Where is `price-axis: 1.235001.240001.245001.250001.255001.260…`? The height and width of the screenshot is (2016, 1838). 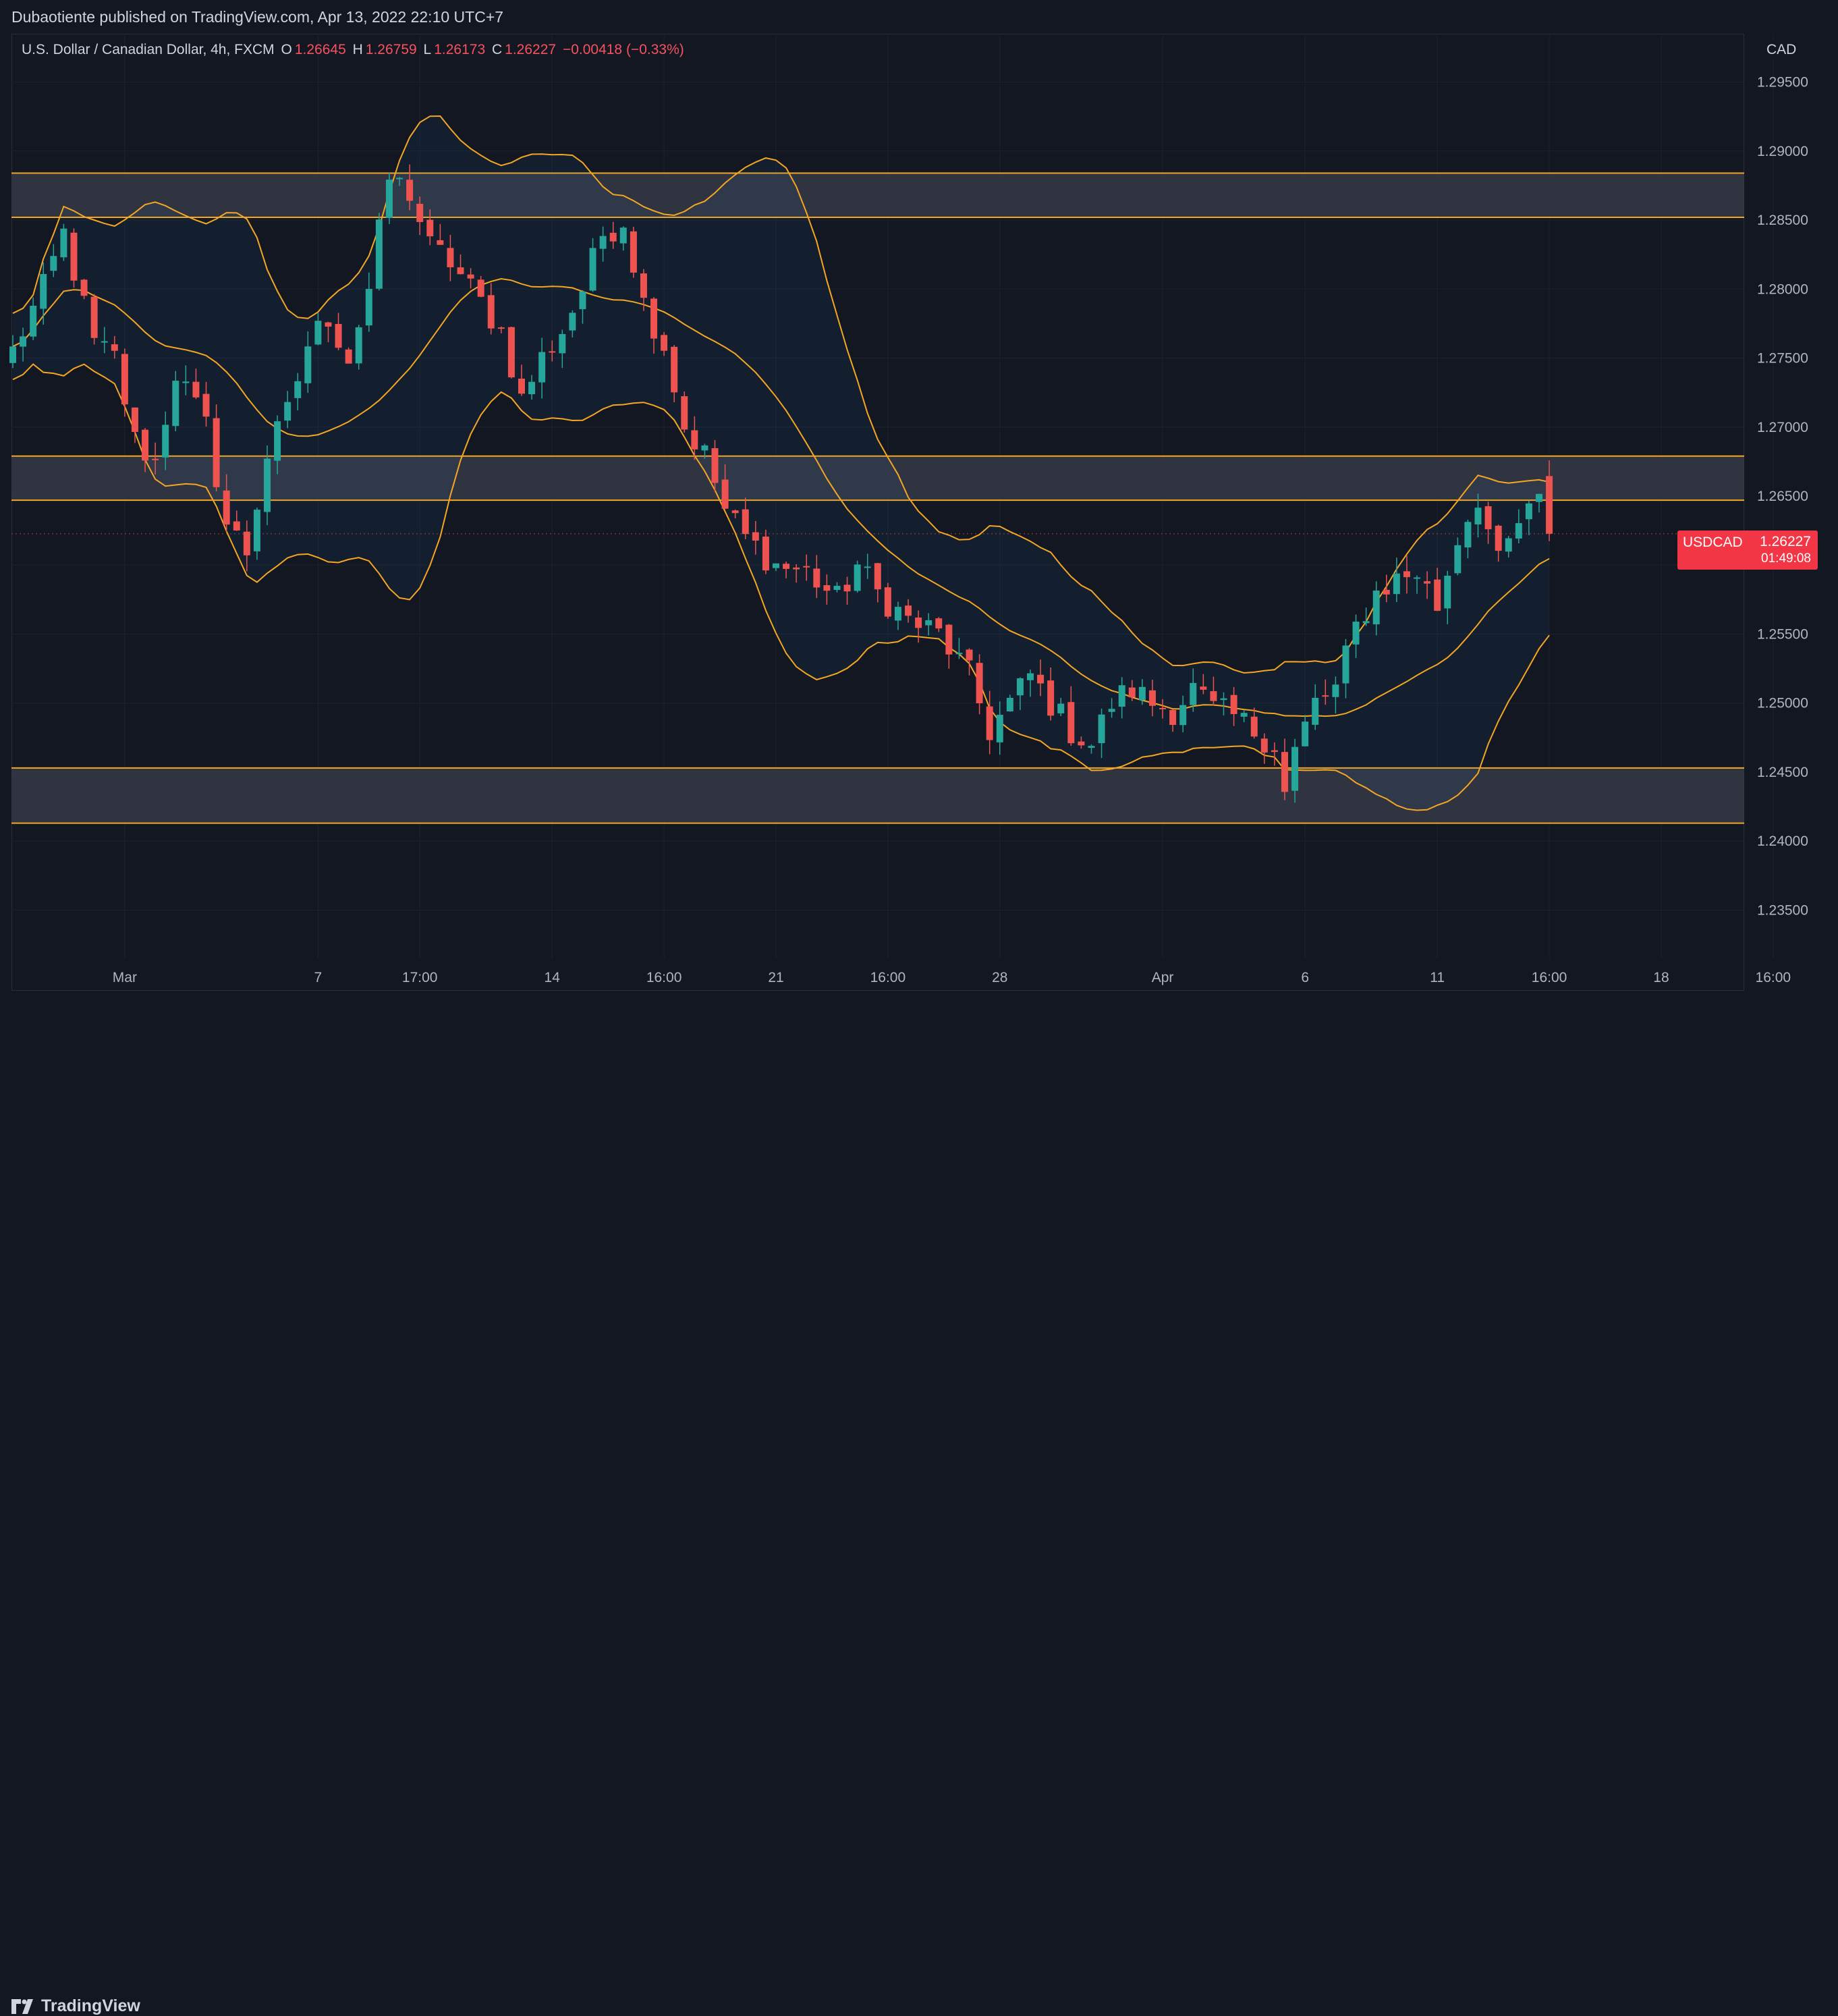
price-axis: 1.235001.240001.245001.250001.255001.260… is located at coordinates (1782, 497).